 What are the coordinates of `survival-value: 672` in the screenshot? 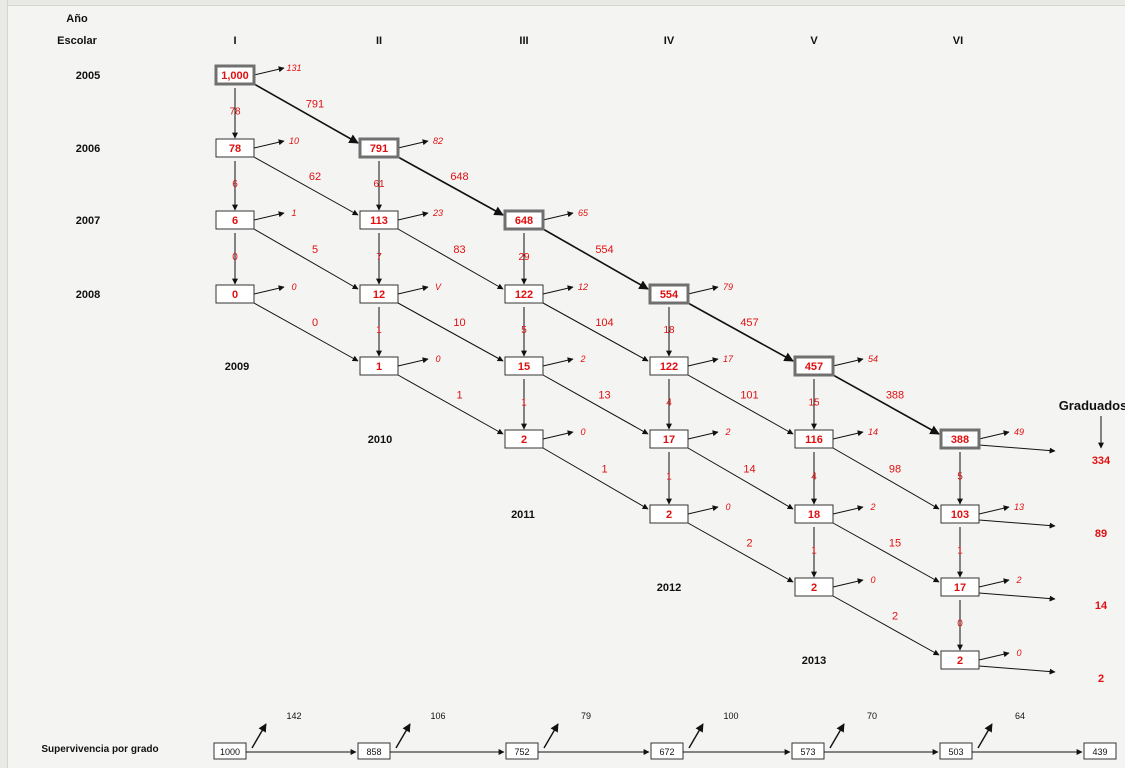 It's located at (666, 752).